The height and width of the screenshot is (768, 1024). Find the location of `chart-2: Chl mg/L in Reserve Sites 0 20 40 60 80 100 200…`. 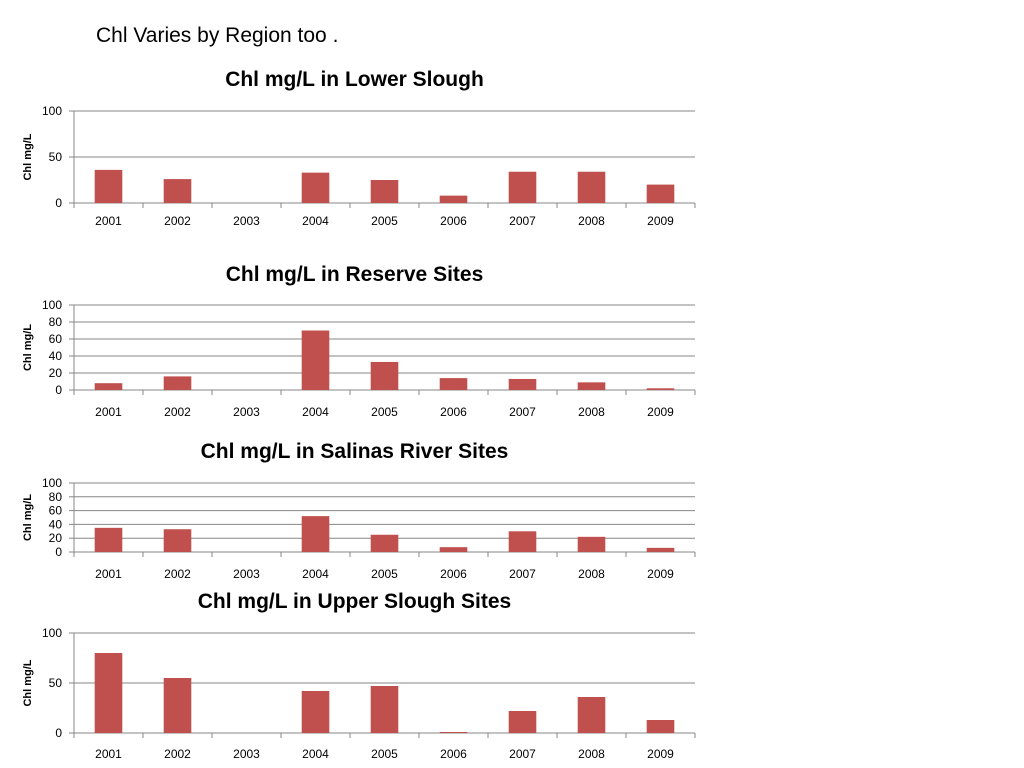

chart-2: Chl mg/L in Reserve Sites 0 20 40 60 80 100 200… is located at coordinates (359, 341).